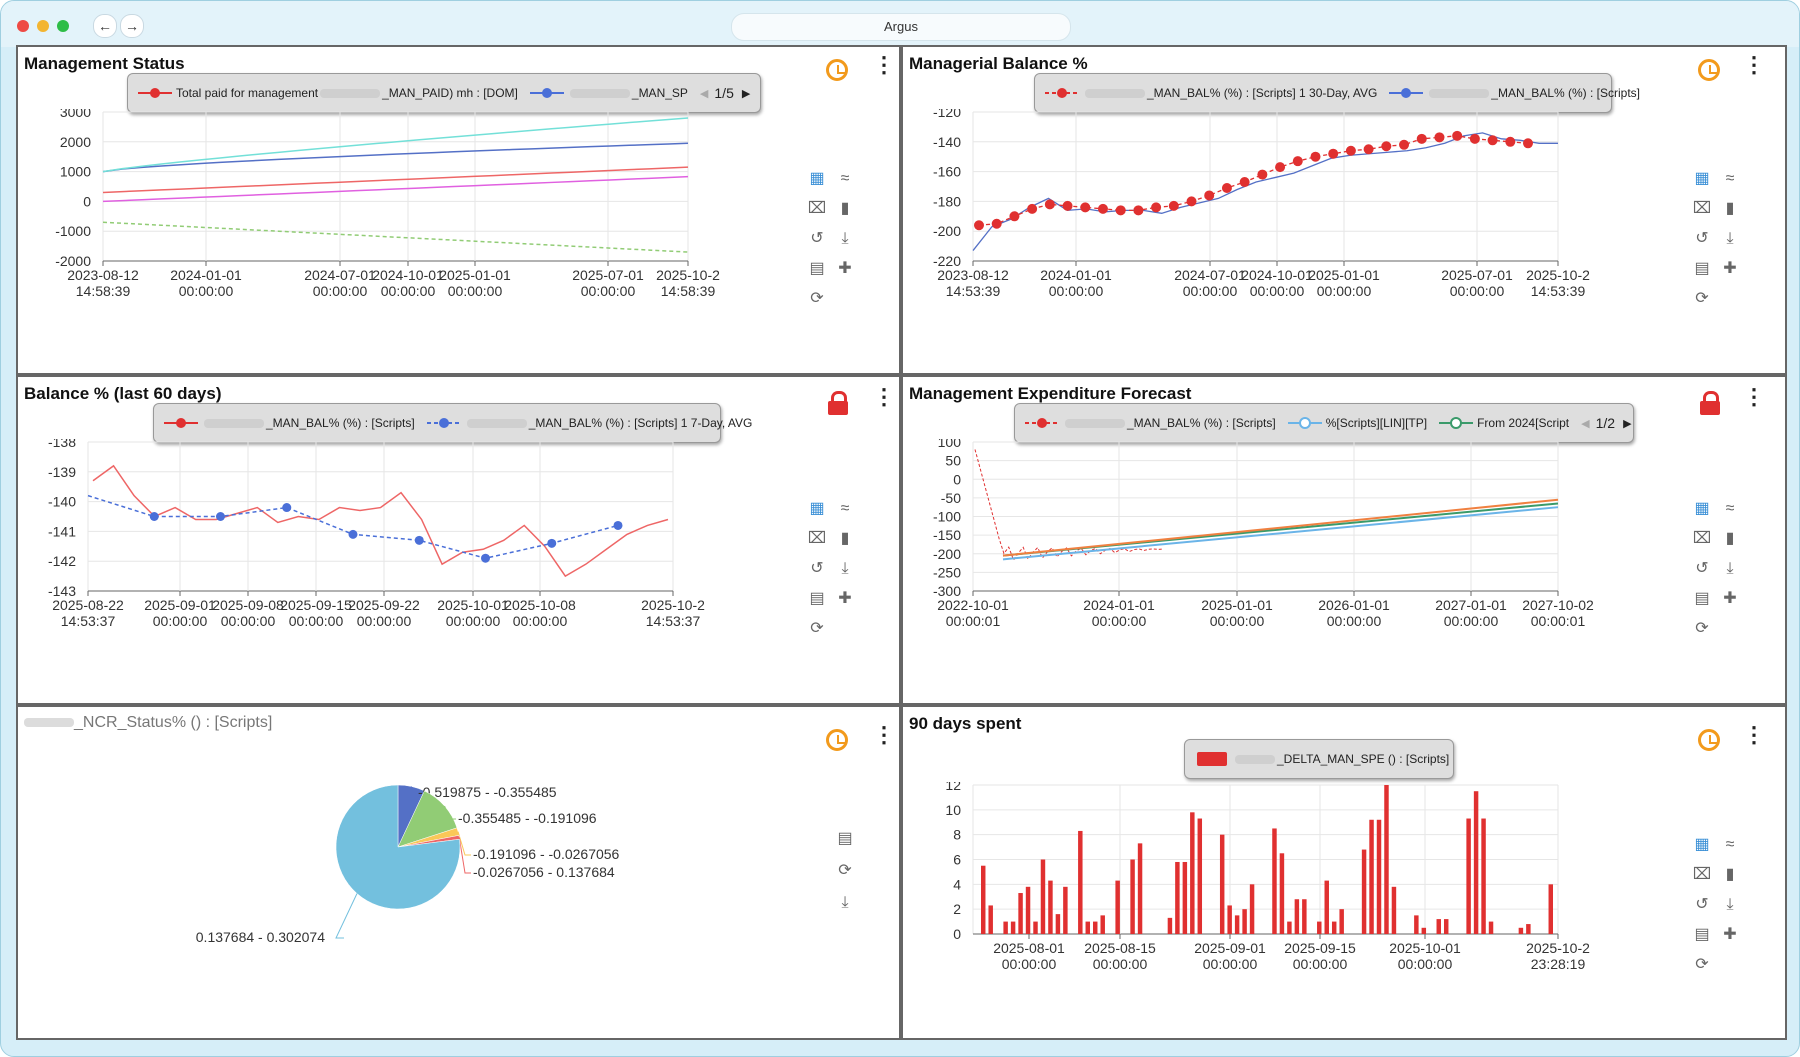 The image size is (1800, 1057). I want to click on legend-label: Total paid for management, so click(247, 93).